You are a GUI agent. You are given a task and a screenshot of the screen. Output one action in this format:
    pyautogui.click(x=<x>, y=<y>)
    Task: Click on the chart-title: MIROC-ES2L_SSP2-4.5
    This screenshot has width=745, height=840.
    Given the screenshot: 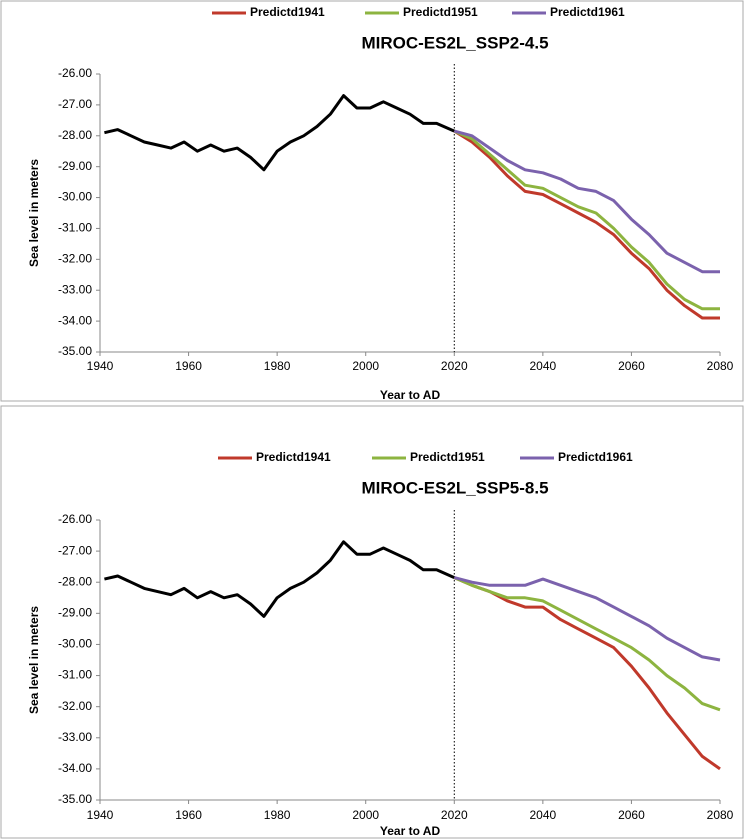 What is the action you would take?
    pyautogui.click(x=454, y=42)
    